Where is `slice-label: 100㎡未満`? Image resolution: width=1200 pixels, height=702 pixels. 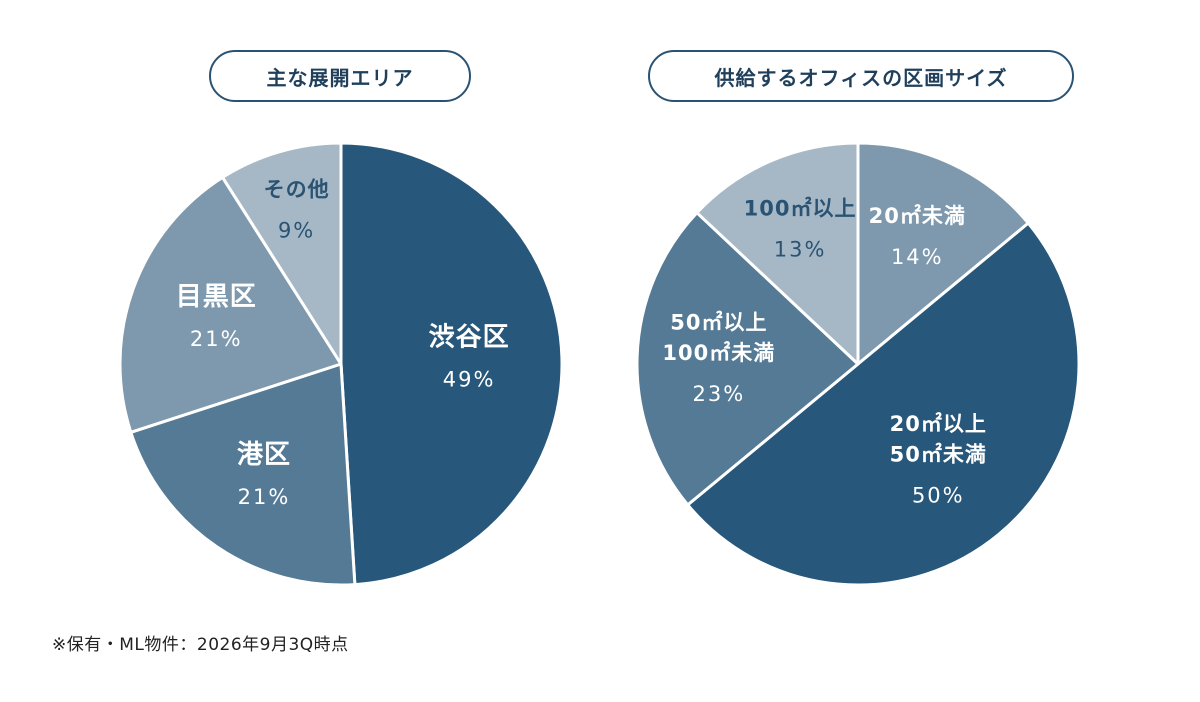 slice-label: 100㎡未満 is located at coordinates (718, 353).